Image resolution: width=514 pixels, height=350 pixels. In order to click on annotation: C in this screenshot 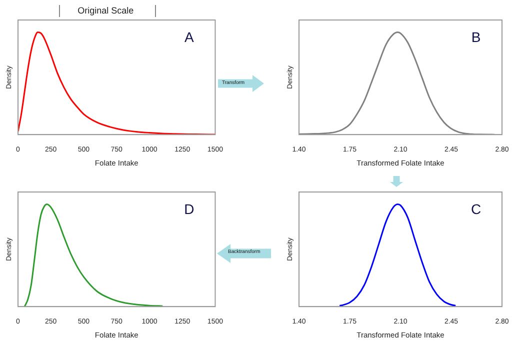, I will do `click(476, 208)`.